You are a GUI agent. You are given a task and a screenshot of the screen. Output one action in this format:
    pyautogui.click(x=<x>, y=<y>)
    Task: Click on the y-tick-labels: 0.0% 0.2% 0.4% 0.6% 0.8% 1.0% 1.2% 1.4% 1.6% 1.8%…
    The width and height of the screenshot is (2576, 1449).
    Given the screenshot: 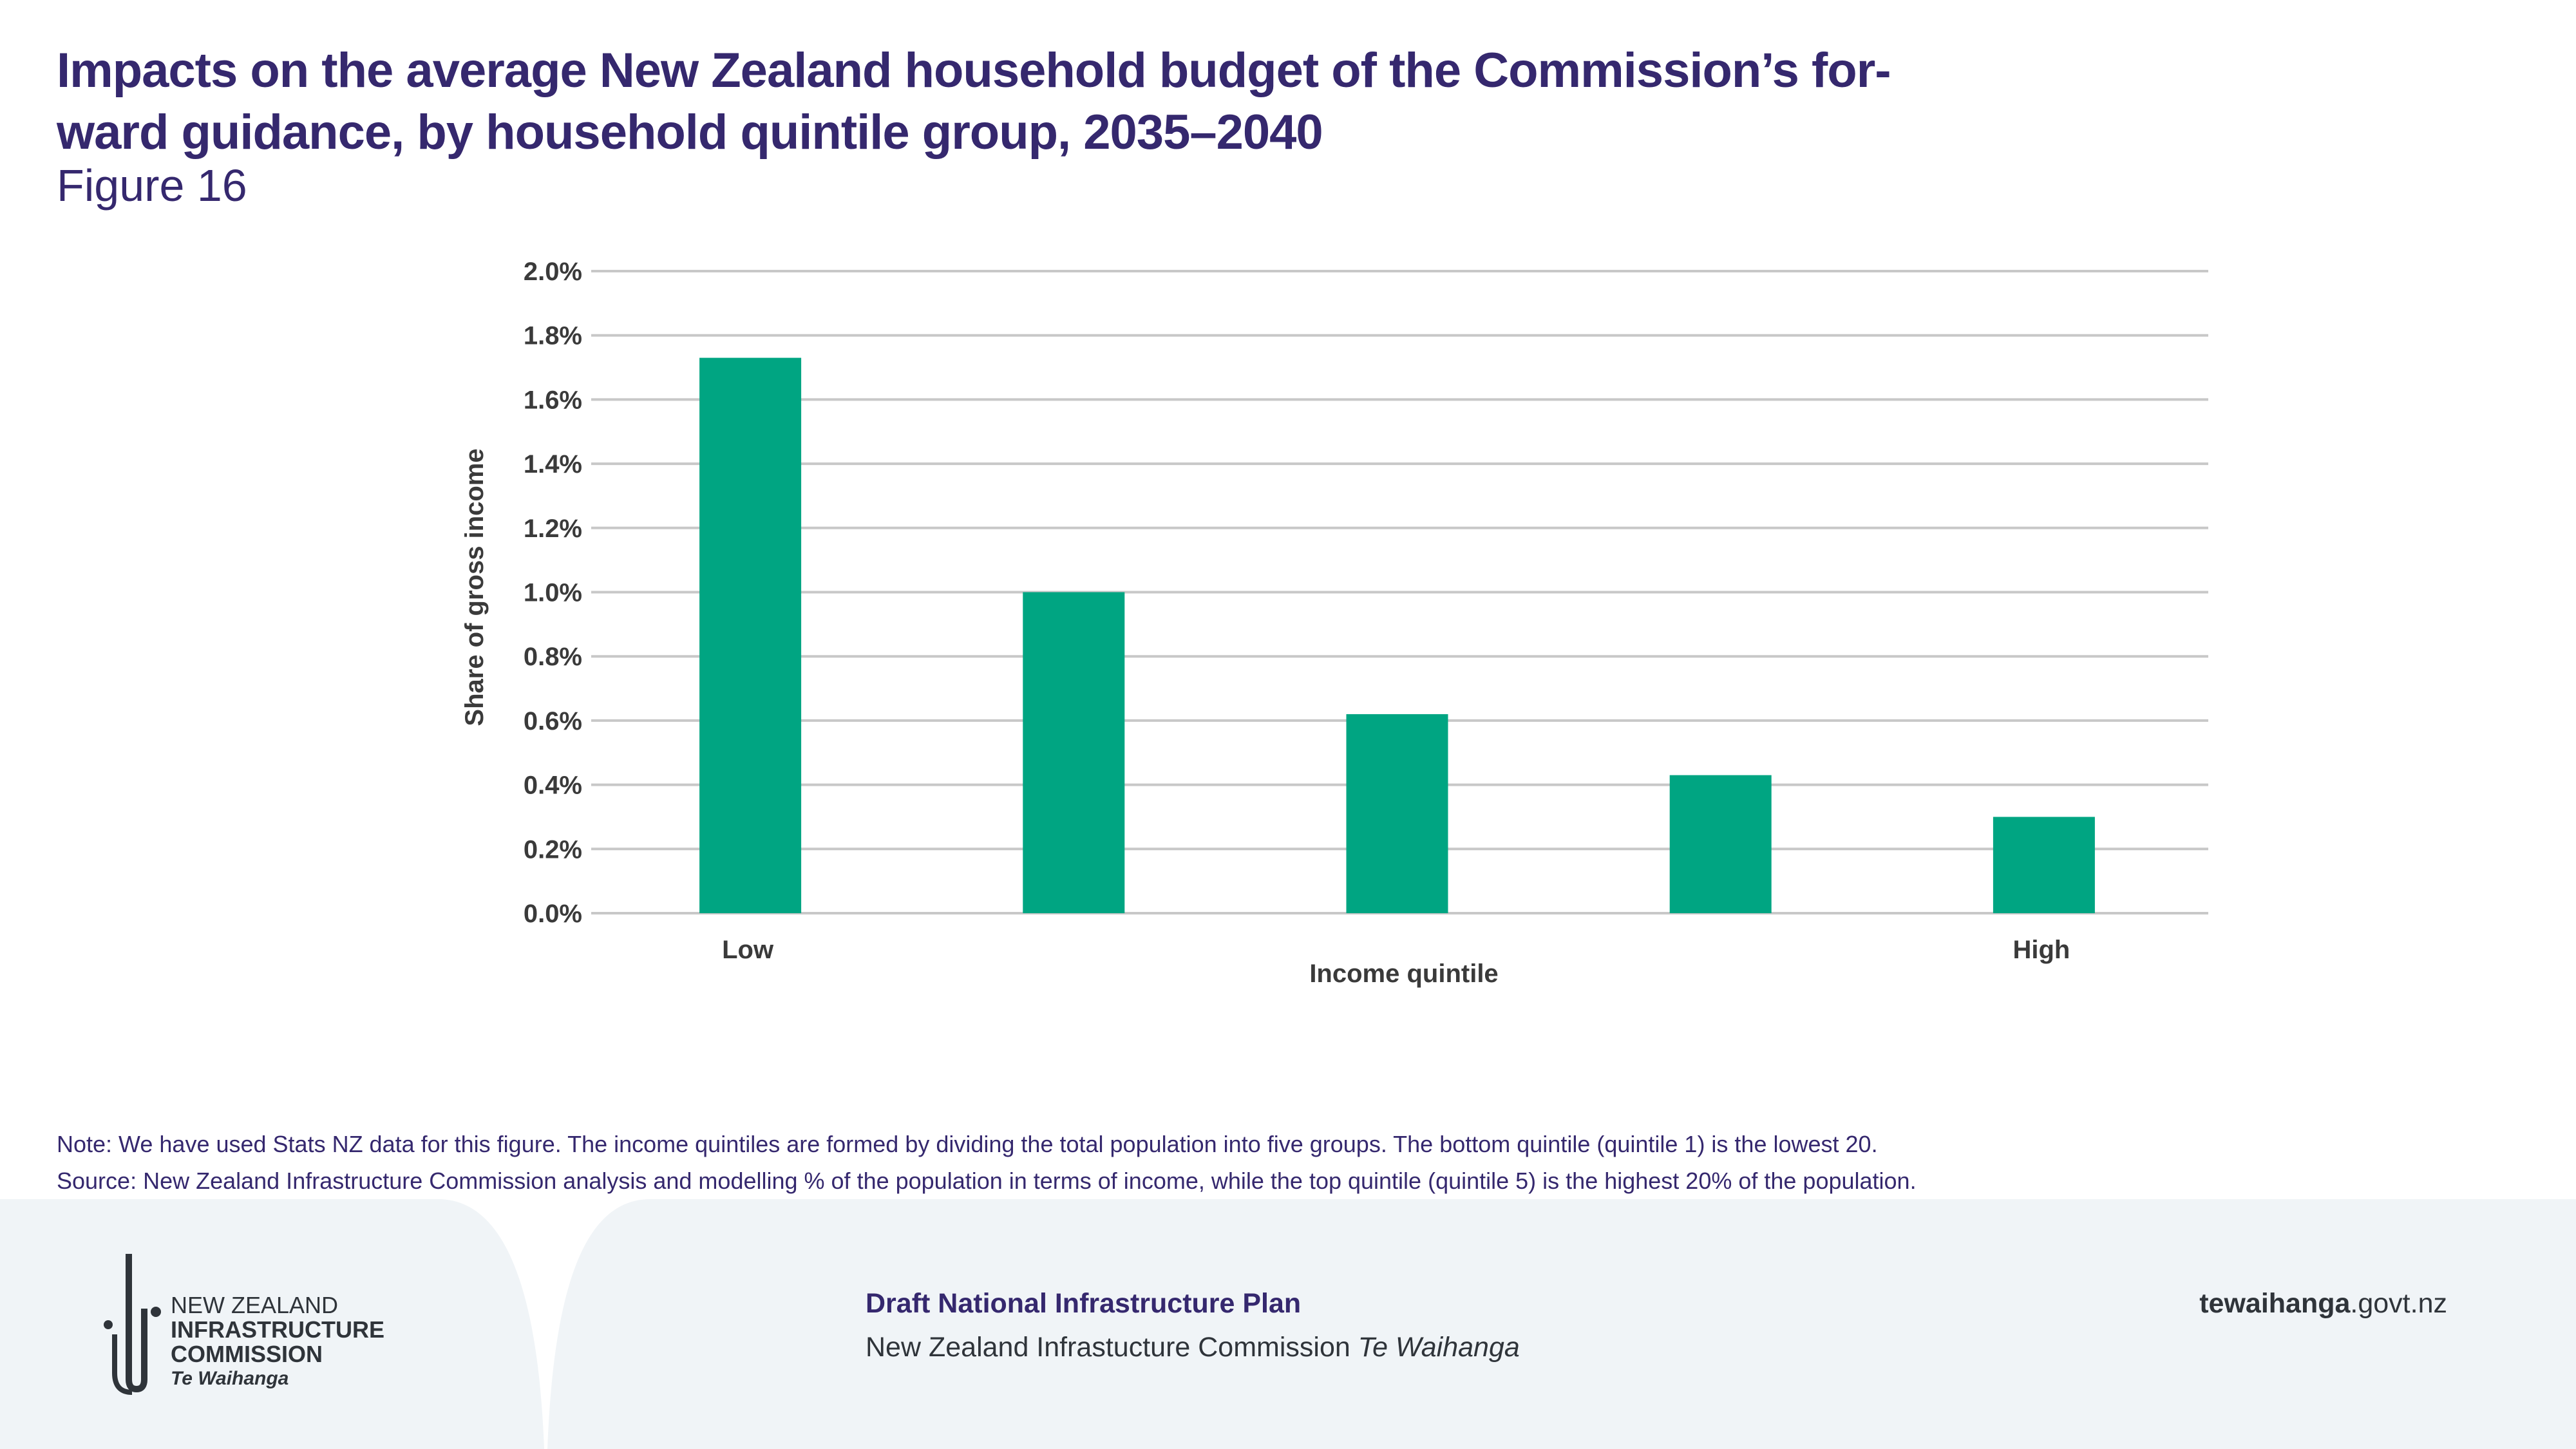 What is the action you would take?
    pyautogui.click(x=553, y=593)
    